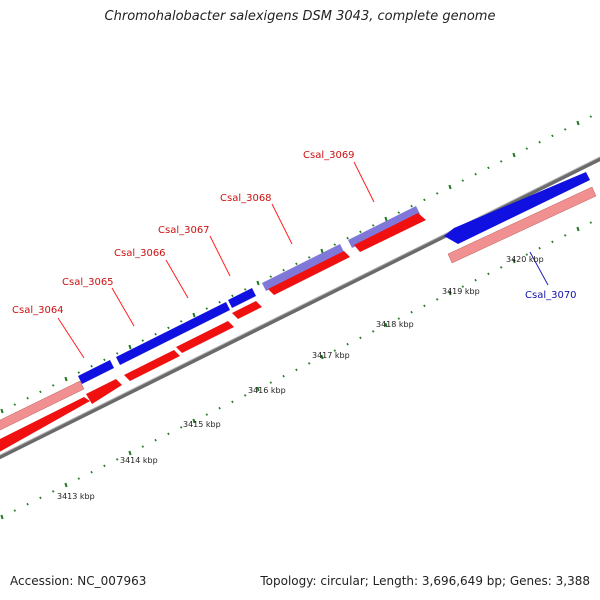  Describe the element at coordinates (88, 282) in the screenshot. I see `gene-label-csal-3065: Csal_3065` at that location.